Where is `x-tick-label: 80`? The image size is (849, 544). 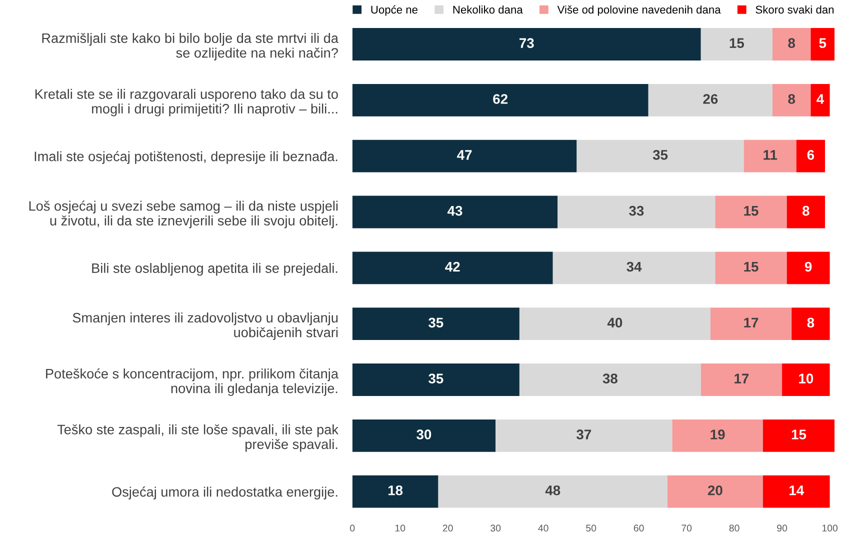 x-tick-label: 80 is located at coordinates (734, 528).